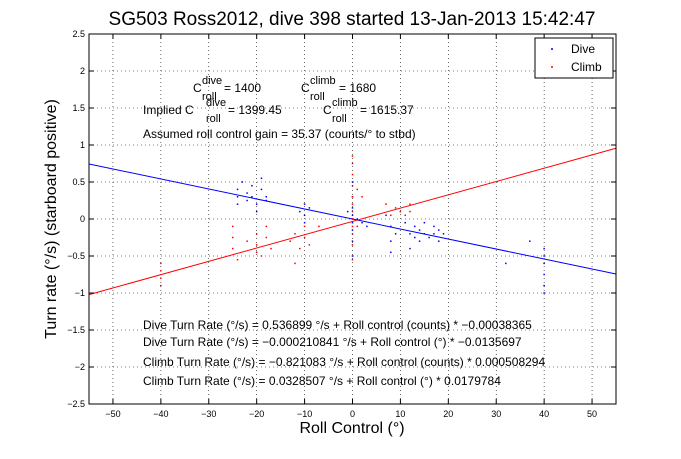 The image size is (681, 459). Describe the element at coordinates (387, 110) in the screenshot. I see `implied-climb-value: = 1615.37` at that location.